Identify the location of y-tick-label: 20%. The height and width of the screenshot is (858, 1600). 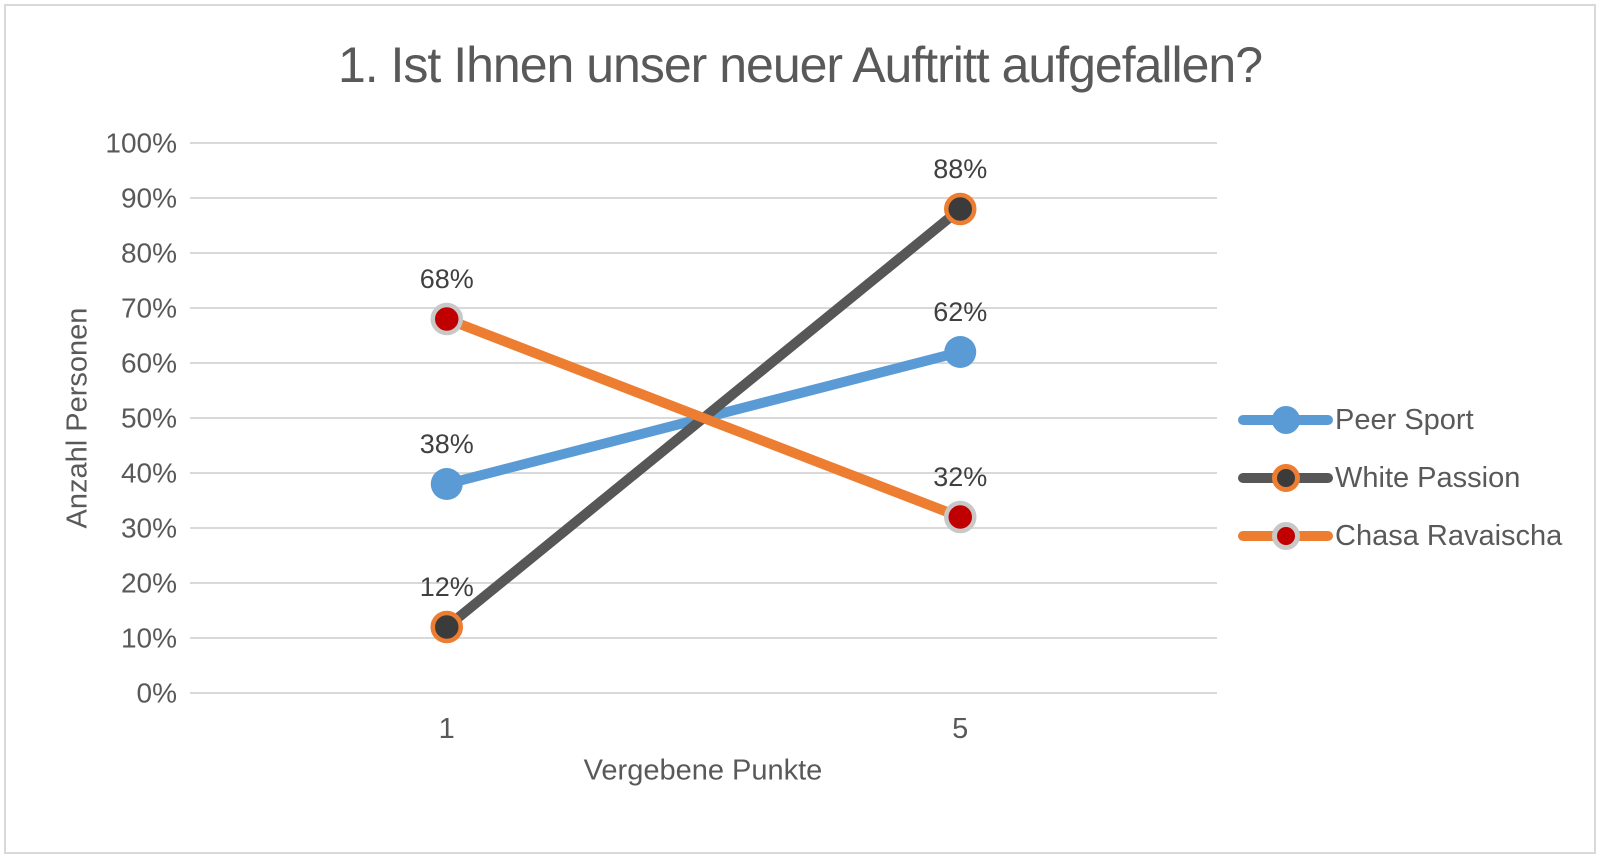
(149, 583).